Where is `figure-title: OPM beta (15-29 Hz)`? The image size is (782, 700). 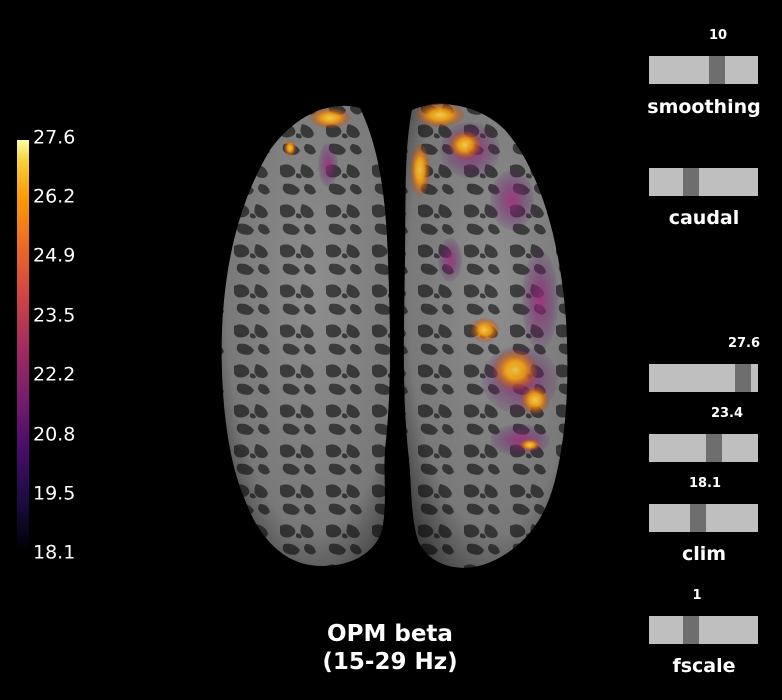 figure-title: OPM beta (15-29 Hz) is located at coordinates (390, 648).